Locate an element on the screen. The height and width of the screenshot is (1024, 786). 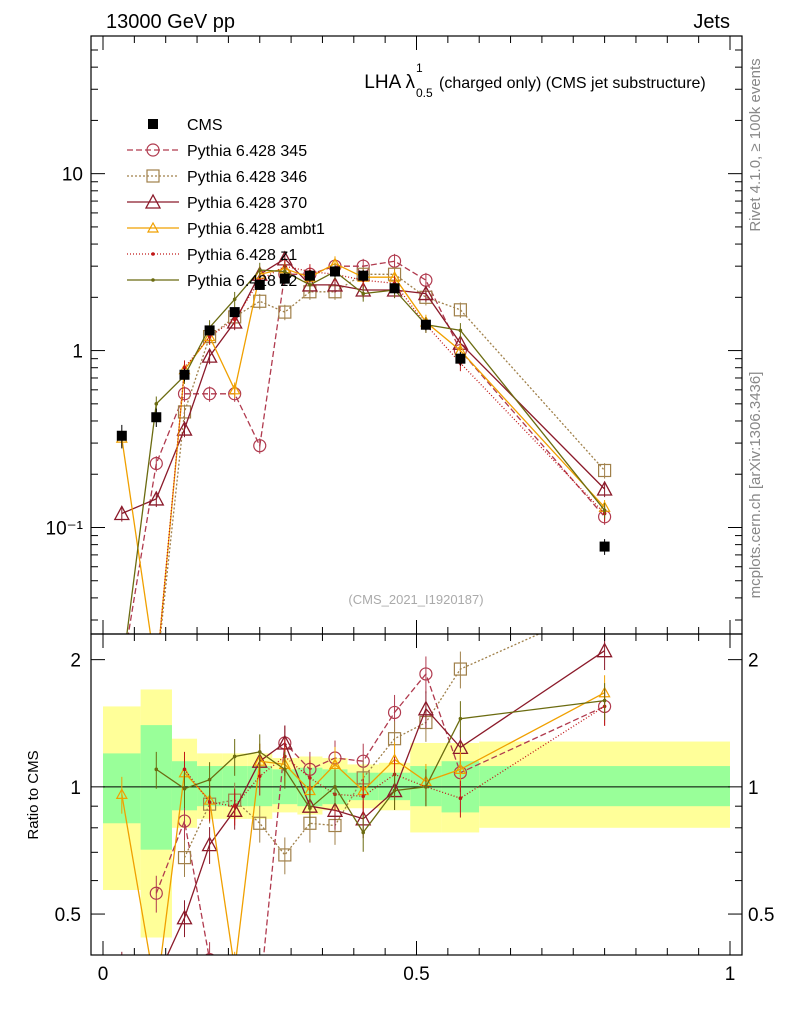
legend-marker-ambt1 is located at coordinates (153, 227).